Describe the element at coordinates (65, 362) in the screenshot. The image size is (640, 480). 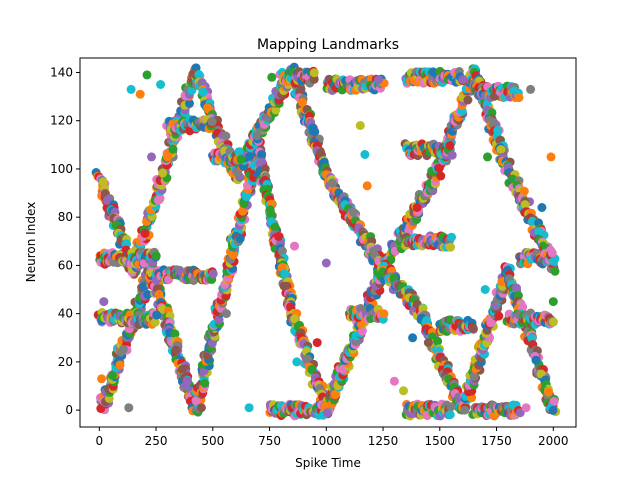
I see `y-tick-label: 20` at that location.